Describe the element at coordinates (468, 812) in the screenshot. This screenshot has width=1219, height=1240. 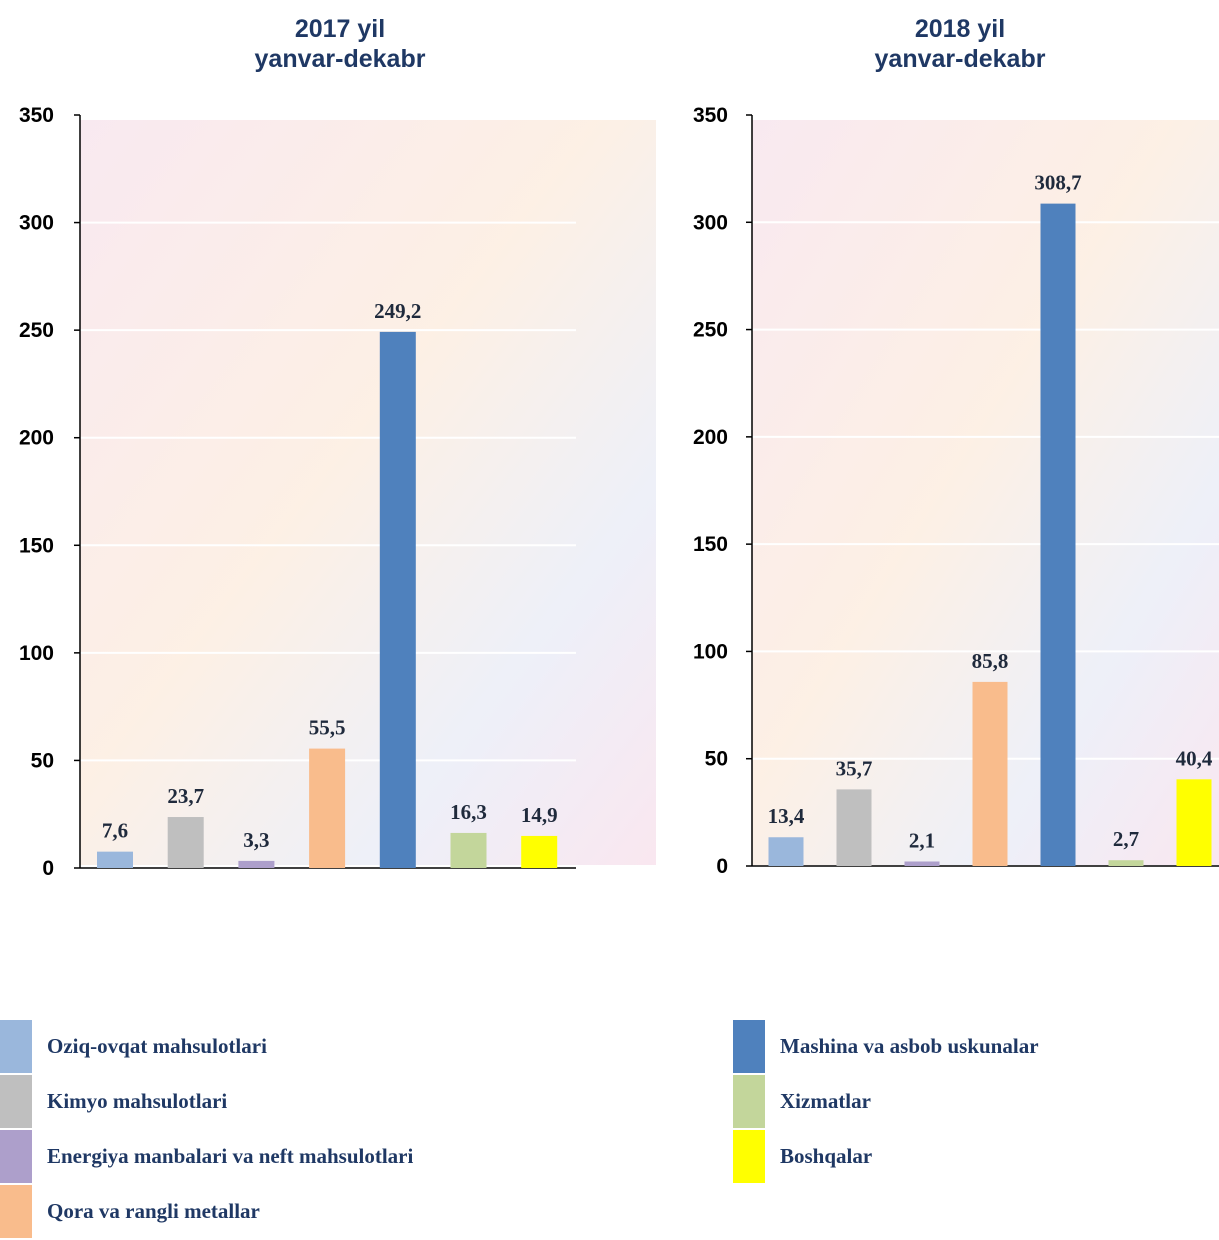
I see `data-label-5: 16,3` at that location.